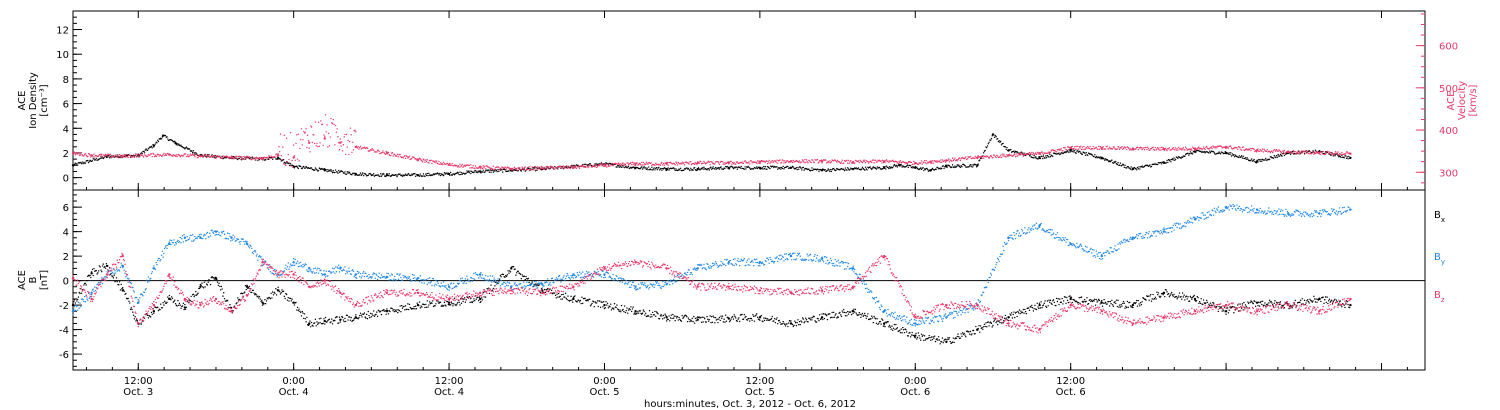  I want to click on data-point, so click(247, 286).